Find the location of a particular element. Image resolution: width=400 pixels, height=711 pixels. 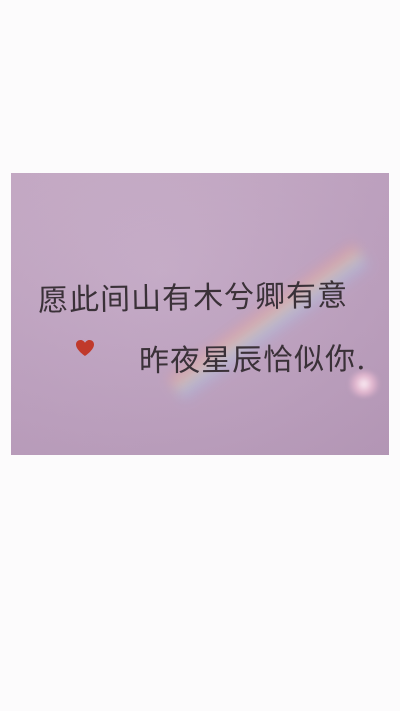

handwritten-line-1: 愿此间山有木兮卿有意 is located at coordinates (193, 298).